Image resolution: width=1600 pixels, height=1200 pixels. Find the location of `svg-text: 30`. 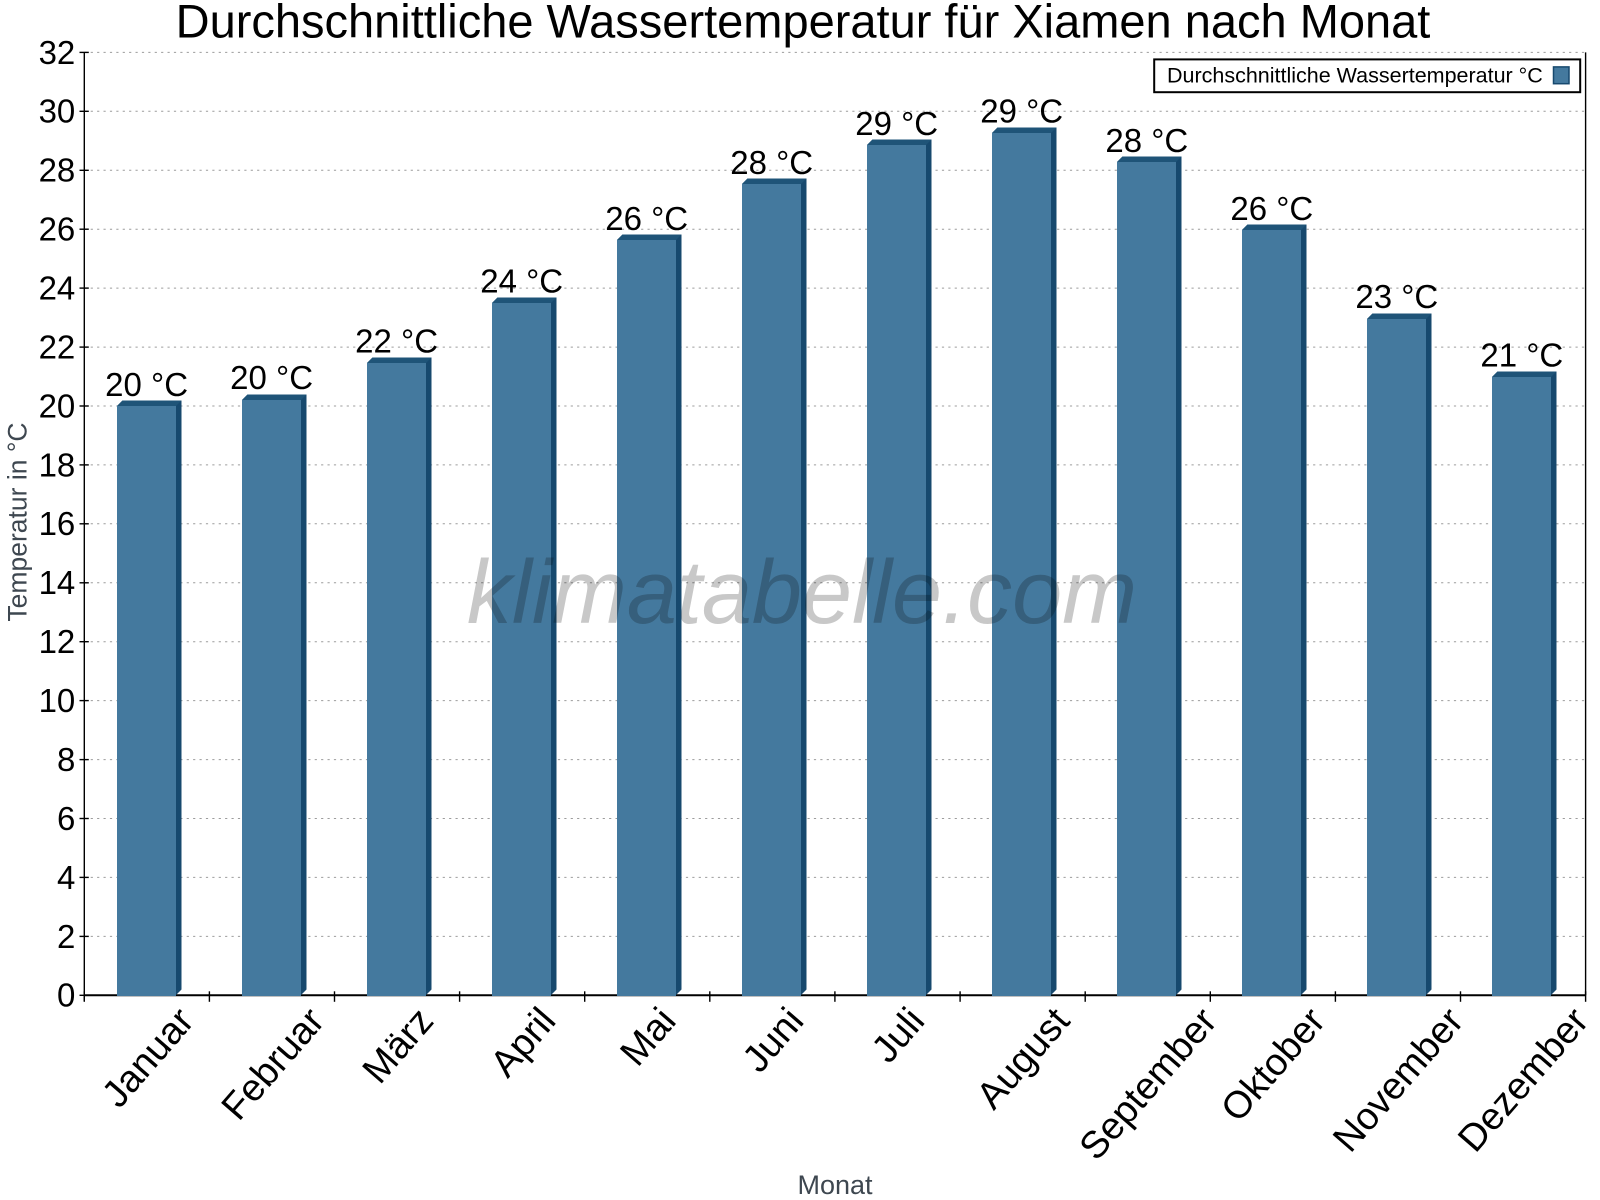

svg-text: 30 is located at coordinates (57, 111).